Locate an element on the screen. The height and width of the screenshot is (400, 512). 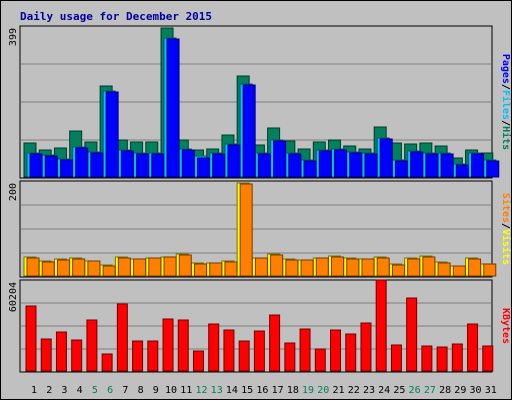
day-label-12: 12 is located at coordinates (201, 390).